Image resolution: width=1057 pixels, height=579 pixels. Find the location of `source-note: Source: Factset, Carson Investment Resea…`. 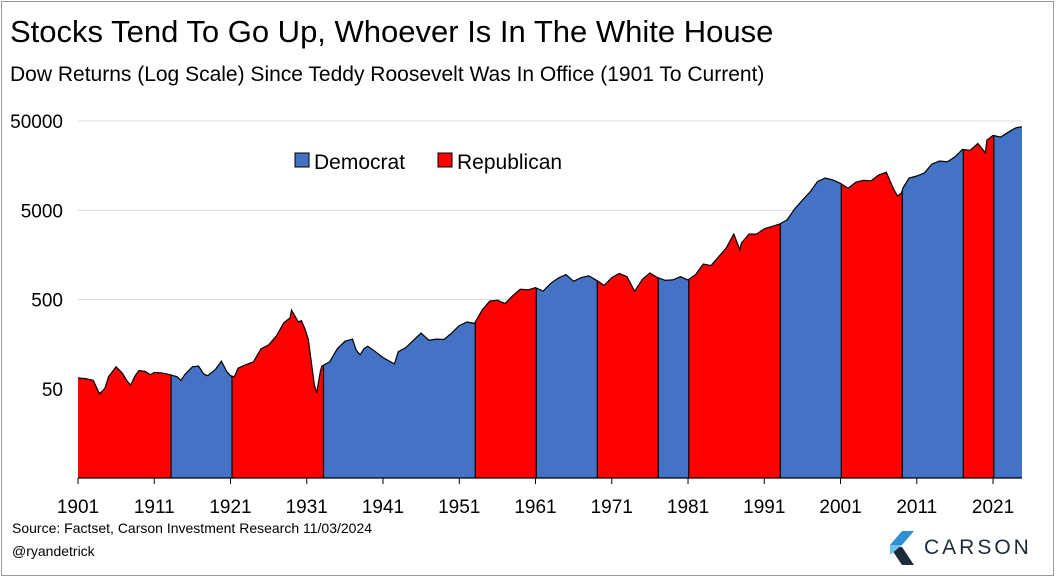

source-note: Source: Factset, Carson Investment Resea… is located at coordinates (192, 528).